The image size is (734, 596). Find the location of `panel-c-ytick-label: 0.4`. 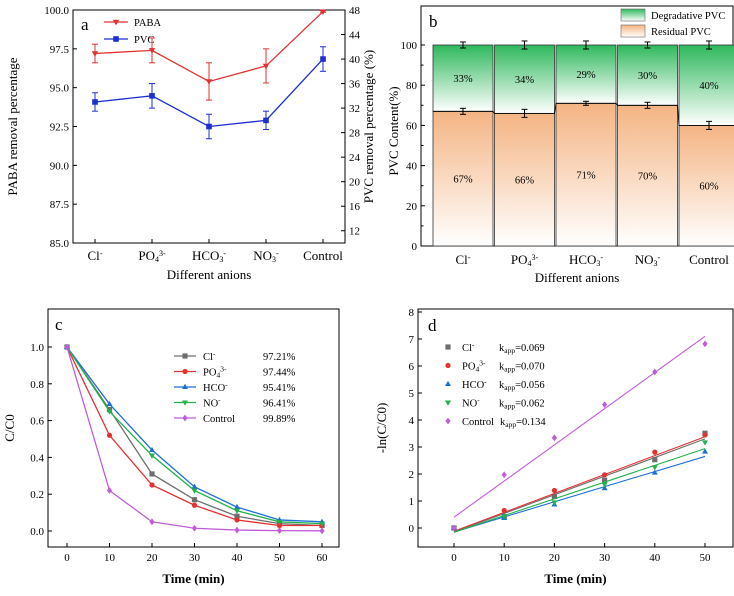

panel-c-ytick-label: 0.4 is located at coordinates (37, 458).